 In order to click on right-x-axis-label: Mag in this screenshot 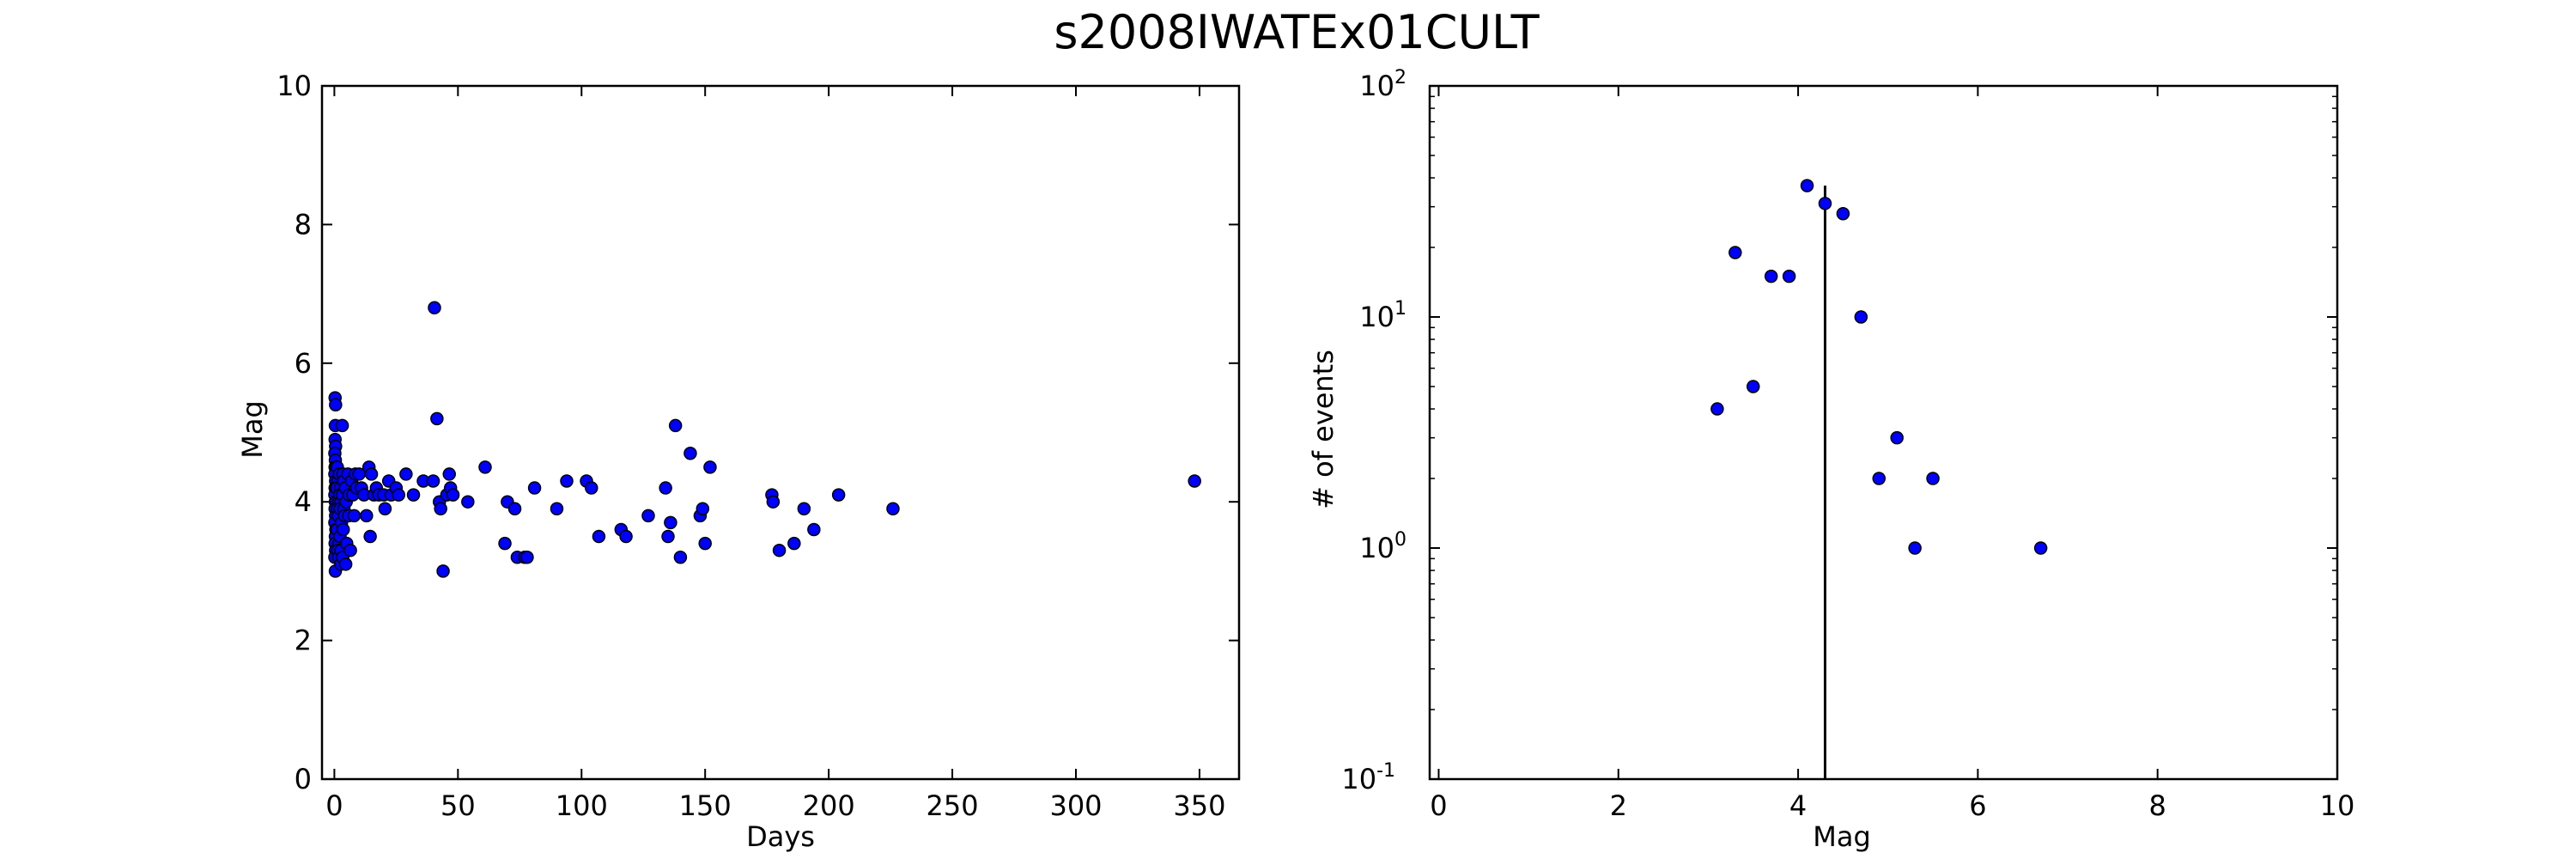, I will do `click(1842, 837)`.